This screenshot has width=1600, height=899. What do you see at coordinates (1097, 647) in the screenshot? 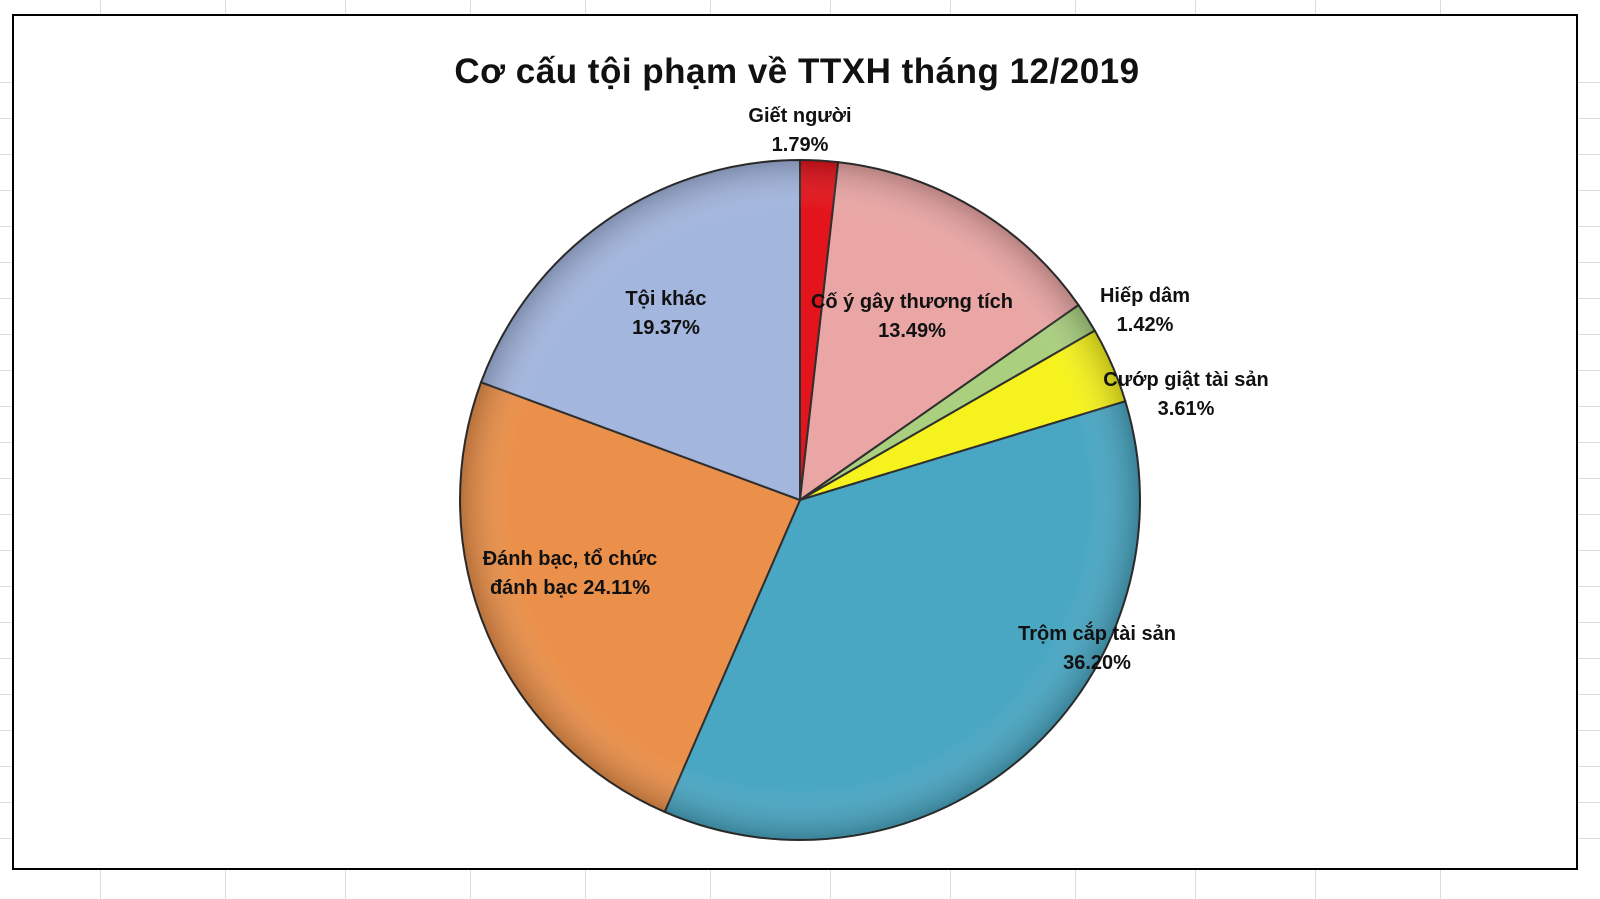
I see `slice-data-label: Trộm cắp tài sản 36.20%` at bounding box center [1097, 647].